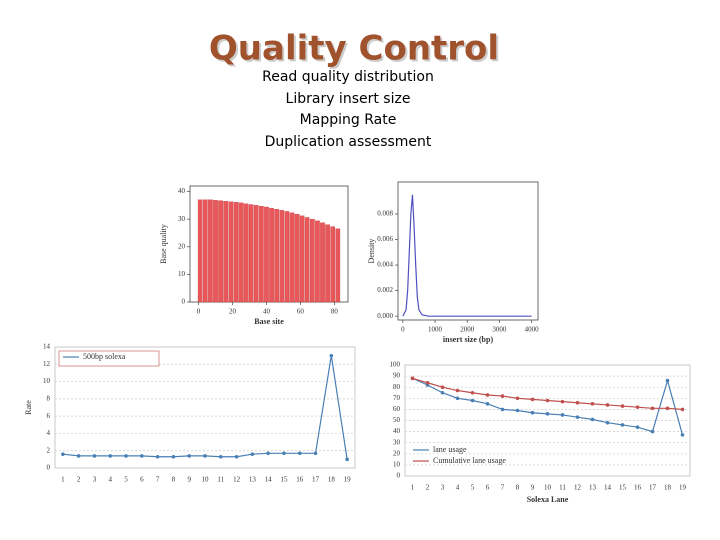 The image size is (720, 540). I want to click on legend-box, so click(109, 358).